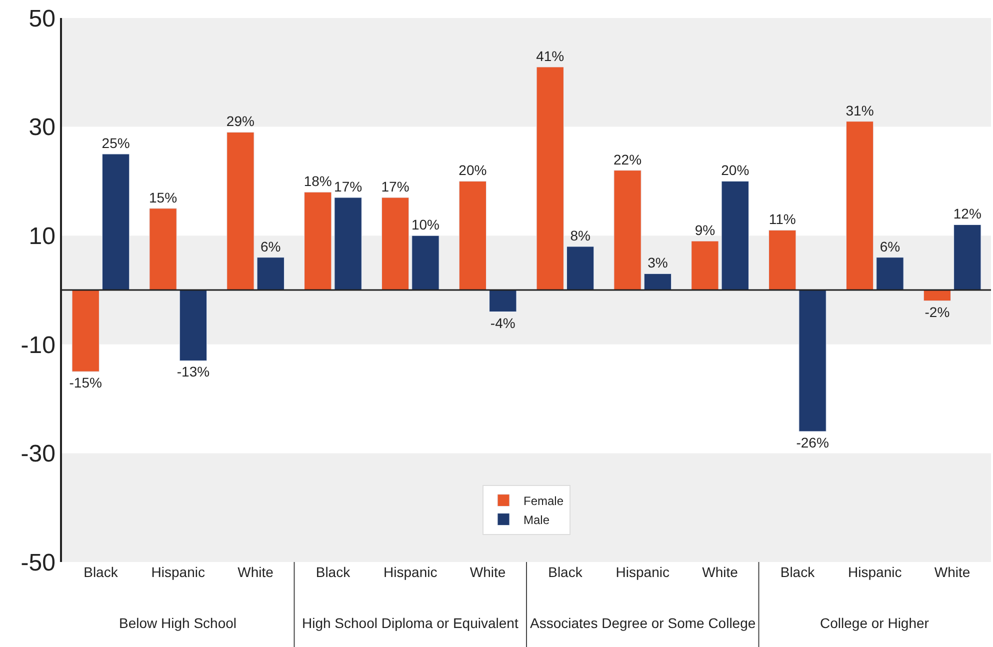  What do you see at coordinates (42, 128) in the screenshot?
I see `y-tick-label: 30` at bounding box center [42, 128].